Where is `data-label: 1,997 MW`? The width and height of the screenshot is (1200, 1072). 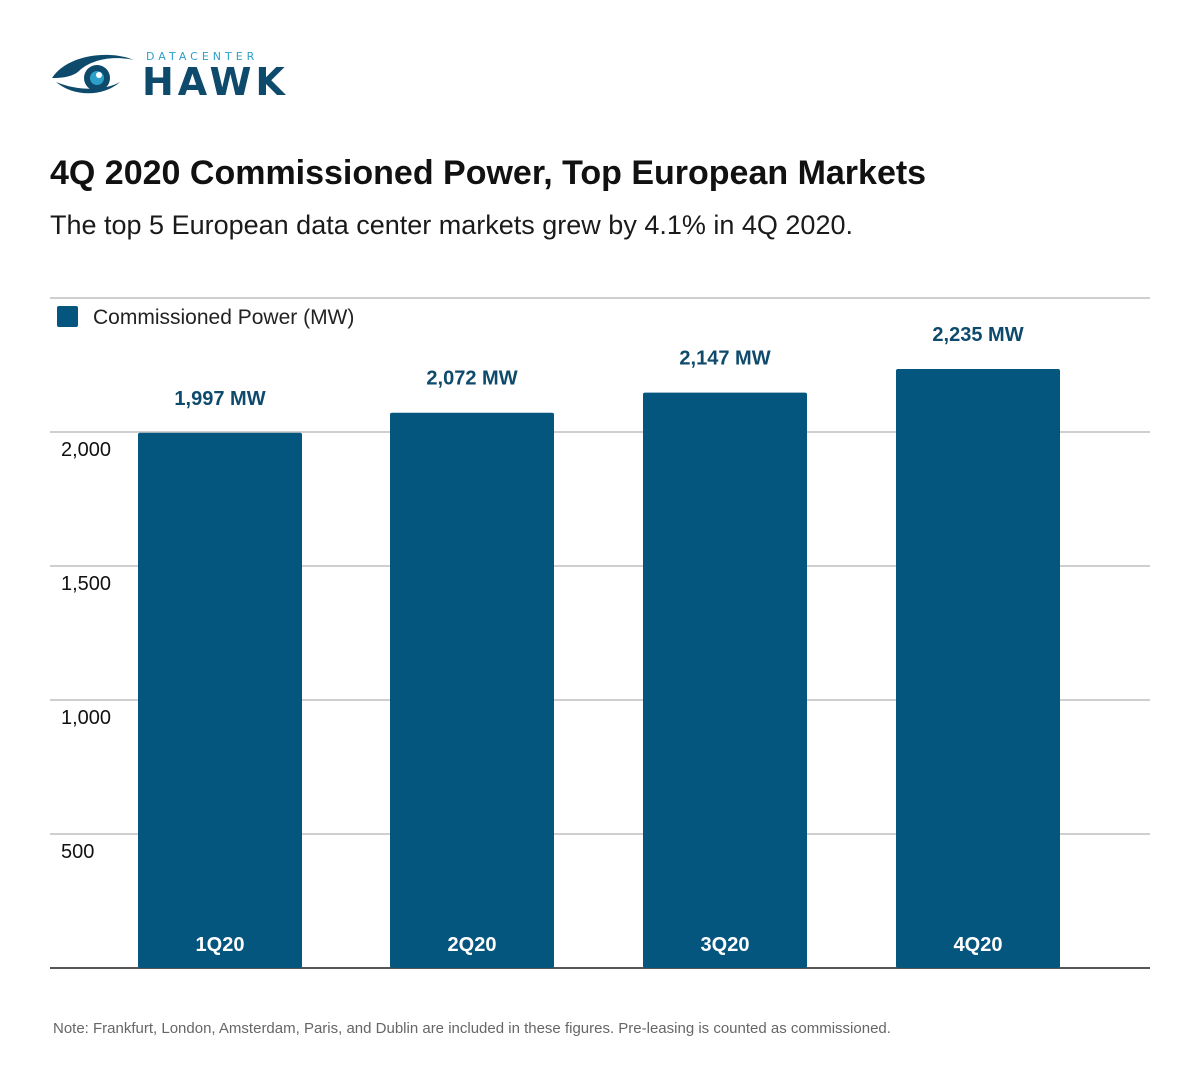
data-label: 1,997 MW is located at coordinates (219, 399).